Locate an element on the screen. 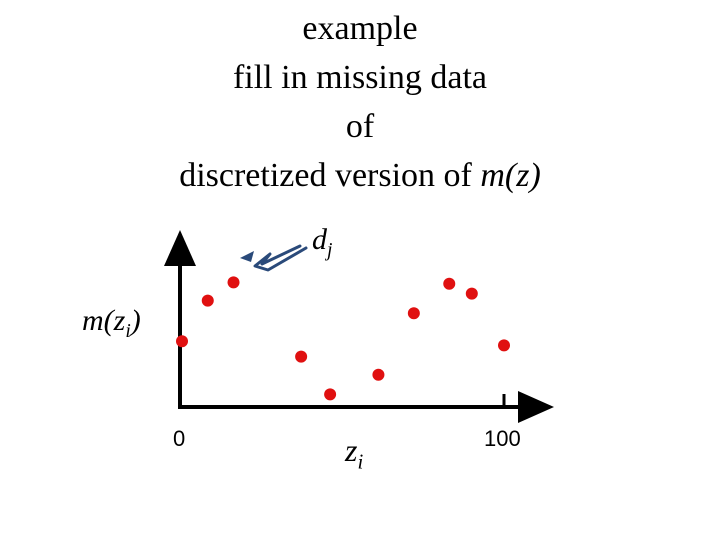 This screenshot has height=540, width=720. annotation-label: dj is located at coordinates (322, 242).